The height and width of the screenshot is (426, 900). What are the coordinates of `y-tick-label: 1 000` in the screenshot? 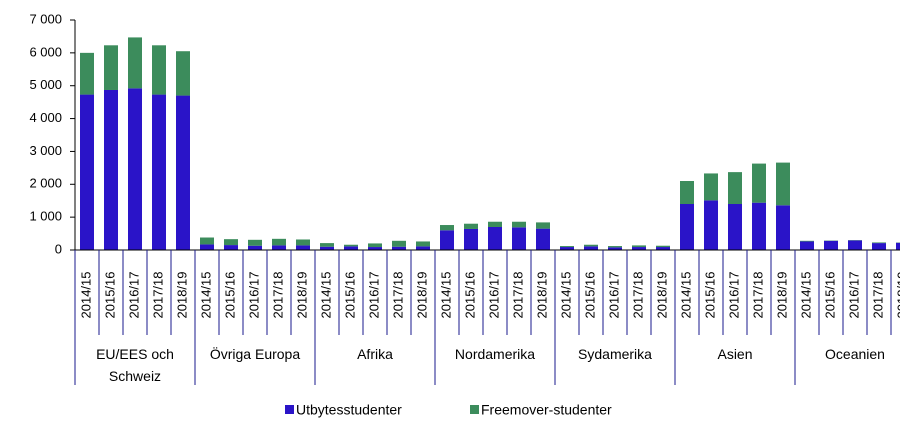 It's located at (45, 216).